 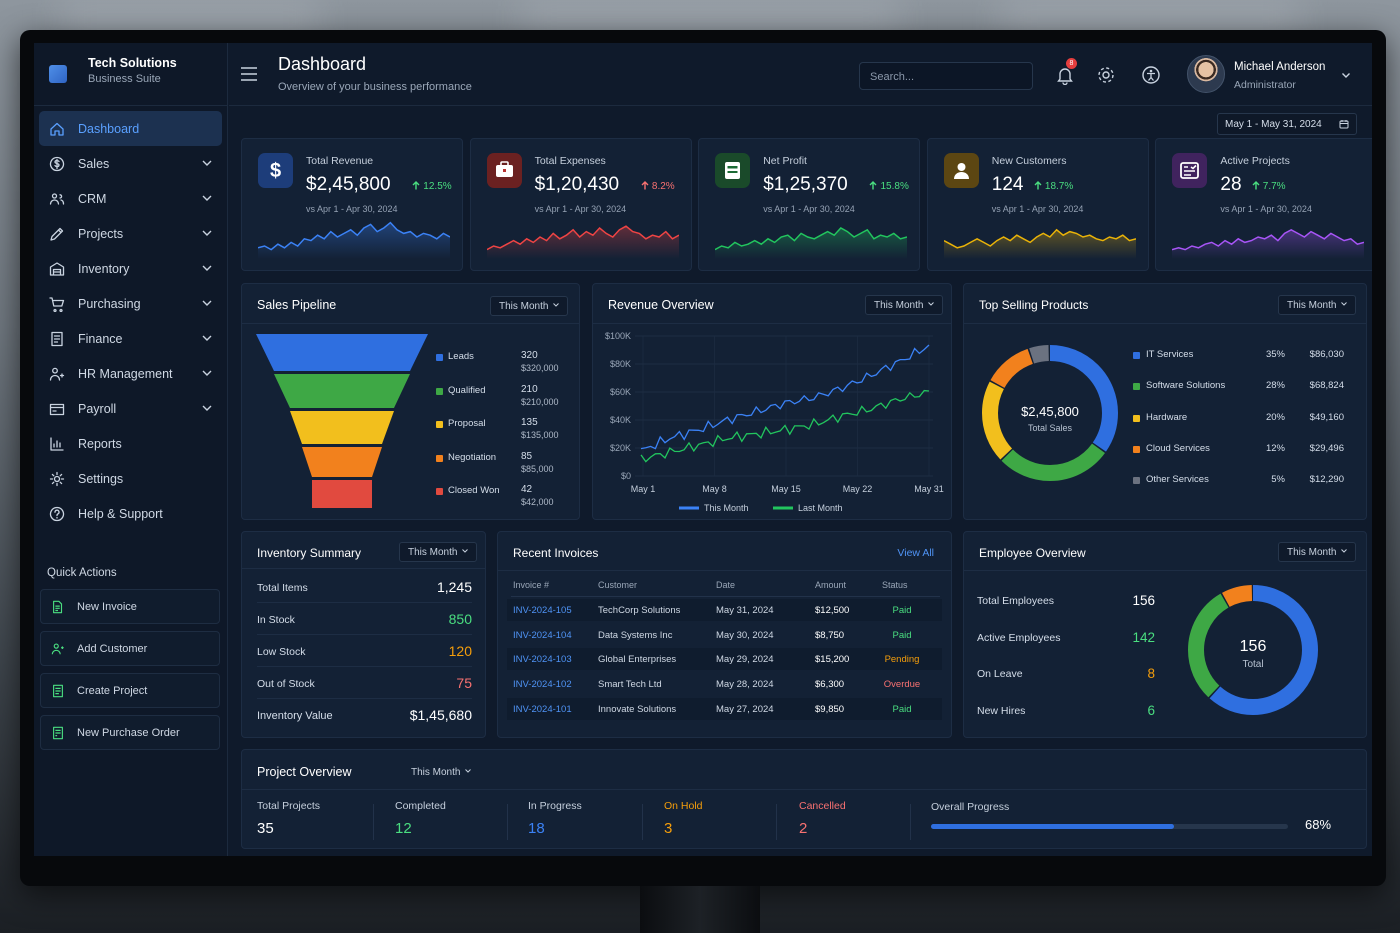 What do you see at coordinates (130, 606) in the screenshot?
I see `quick-action-new-invoice: New Invoice` at bounding box center [130, 606].